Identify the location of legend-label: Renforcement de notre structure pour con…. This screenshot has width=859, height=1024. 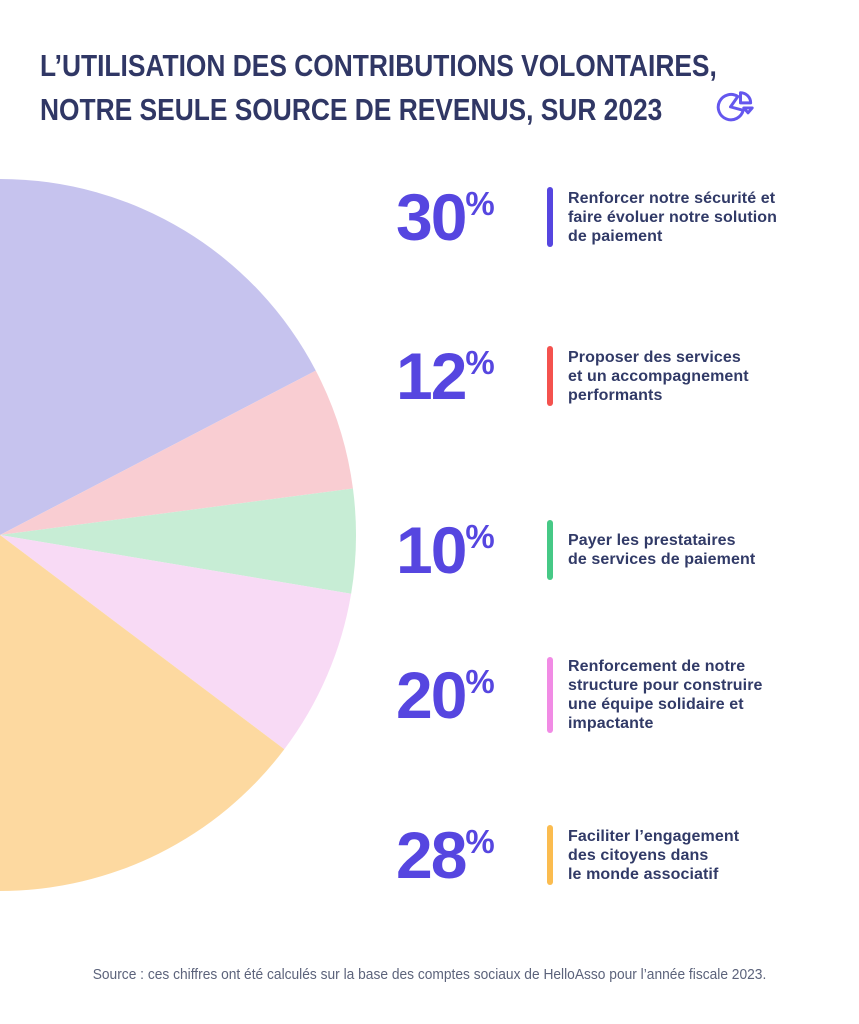
(665, 695).